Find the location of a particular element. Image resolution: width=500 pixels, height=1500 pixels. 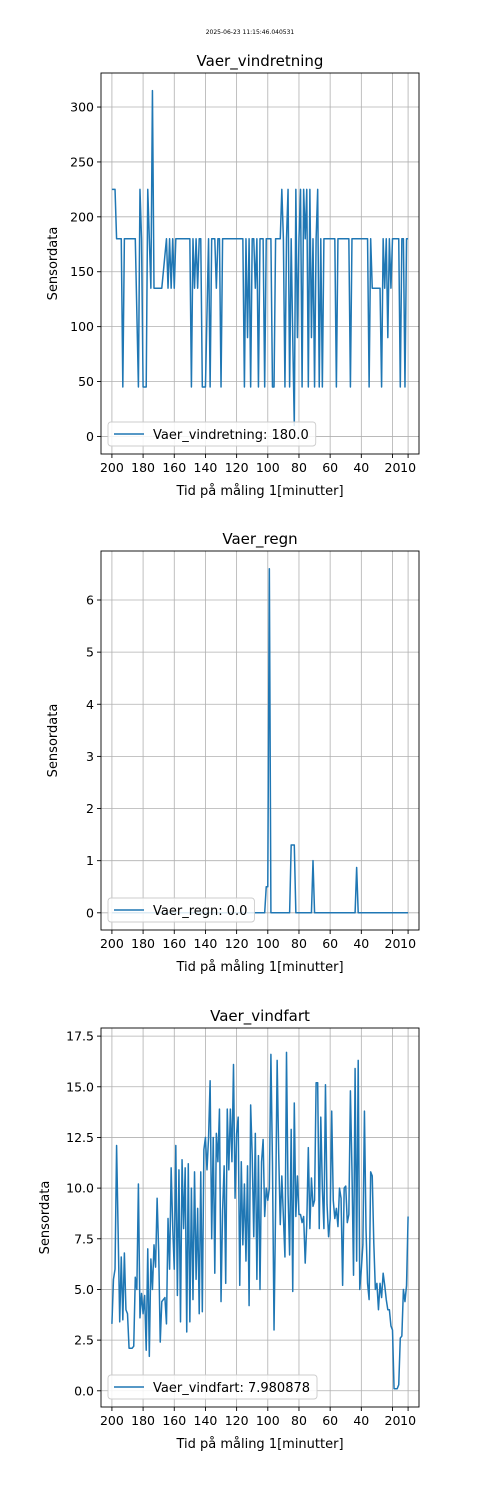

y-tick-label: 6 is located at coordinates (90, 600).